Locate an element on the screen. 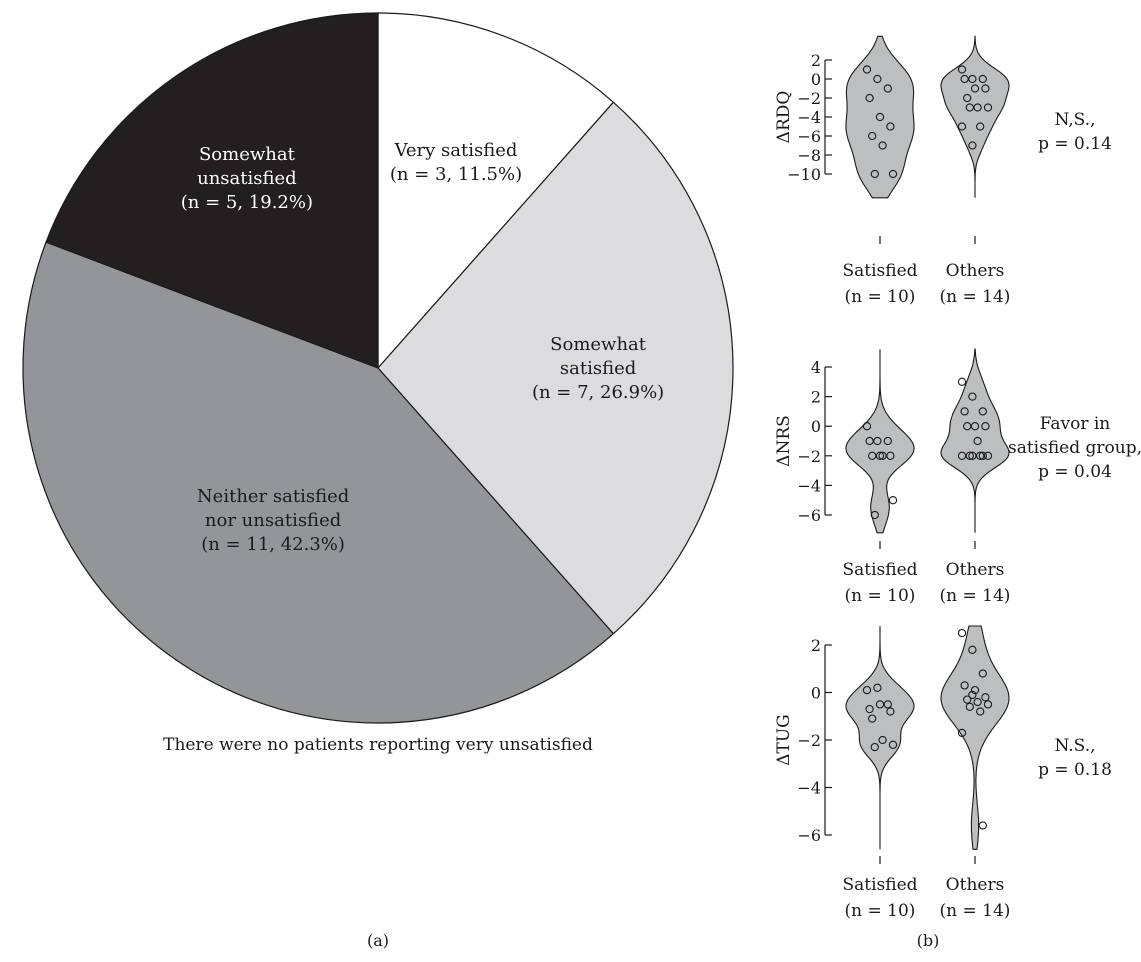 The width and height of the screenshot is (1141, 962). pie-slice-value: (n = 5, 19.2%) is located at coordinates (247, 202).